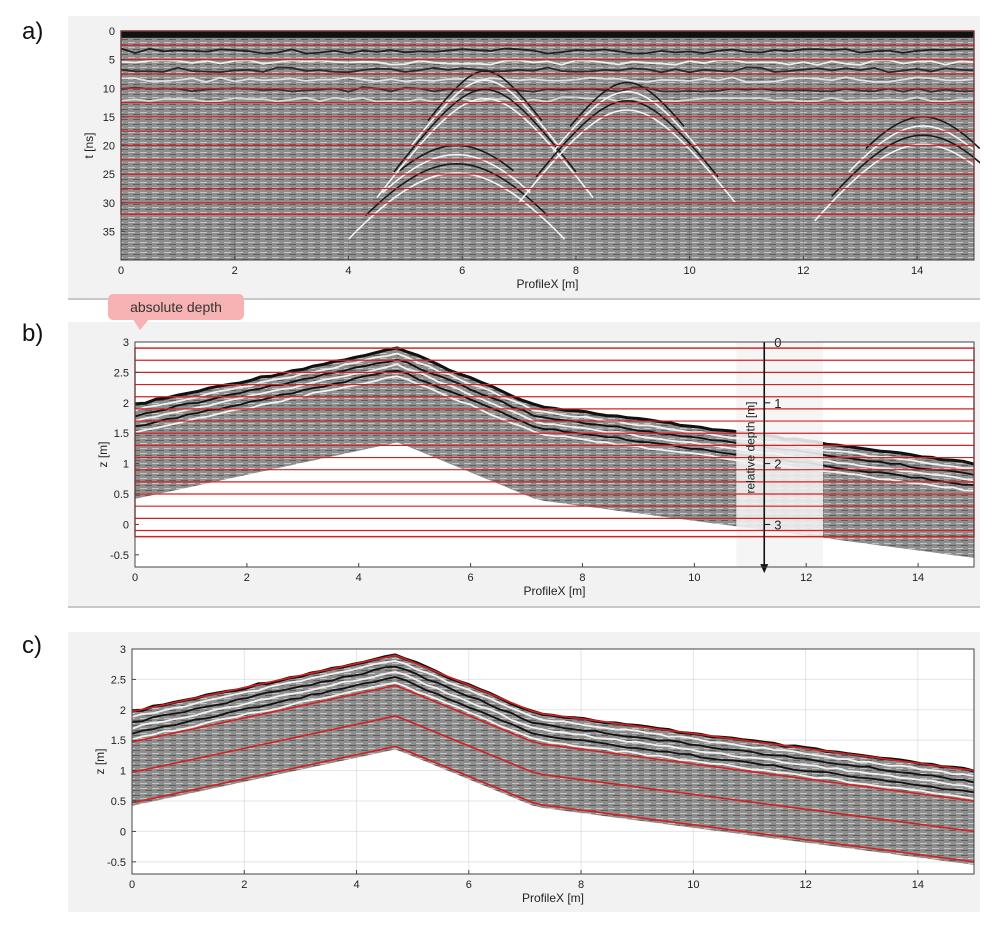 The width and height of the screenshot is (1000, 944). What do you see at coordinates (779, 453) in the screenshot?
I see `relative-axis-strip` at bounding box center [779, 453].